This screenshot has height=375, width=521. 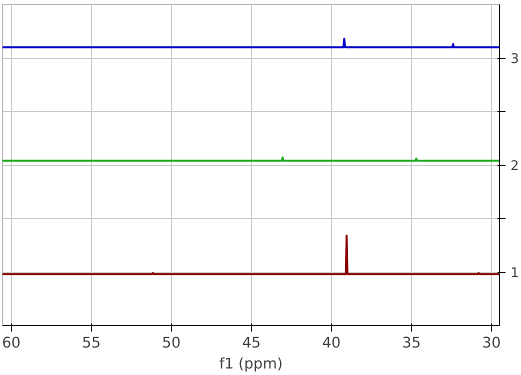 What do you see at coordinates (411, 343) in the screenshot?
I see `x-tick-label: 35` at bounding box center [411, 343].